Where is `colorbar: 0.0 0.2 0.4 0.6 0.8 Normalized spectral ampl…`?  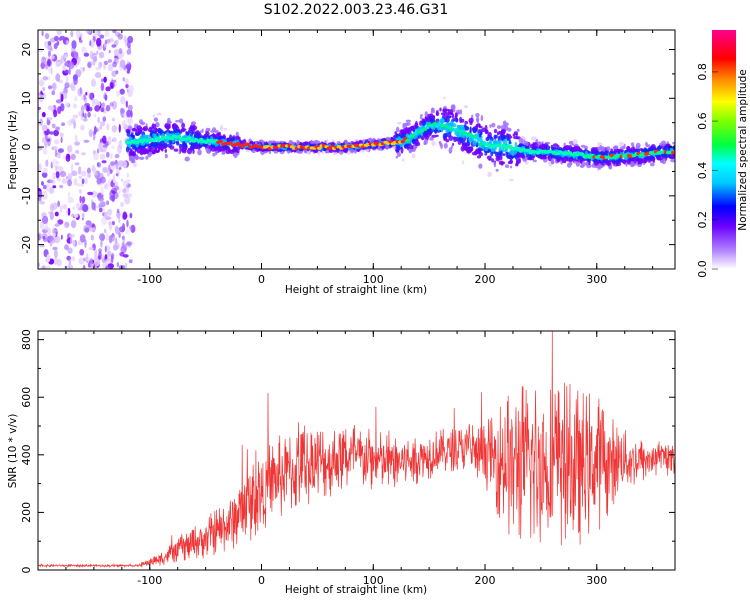
colorbar: 0.0 0.2 0.4 0.6 0.8 Normalized spectral ampl… is located at coordinates (722, 154).